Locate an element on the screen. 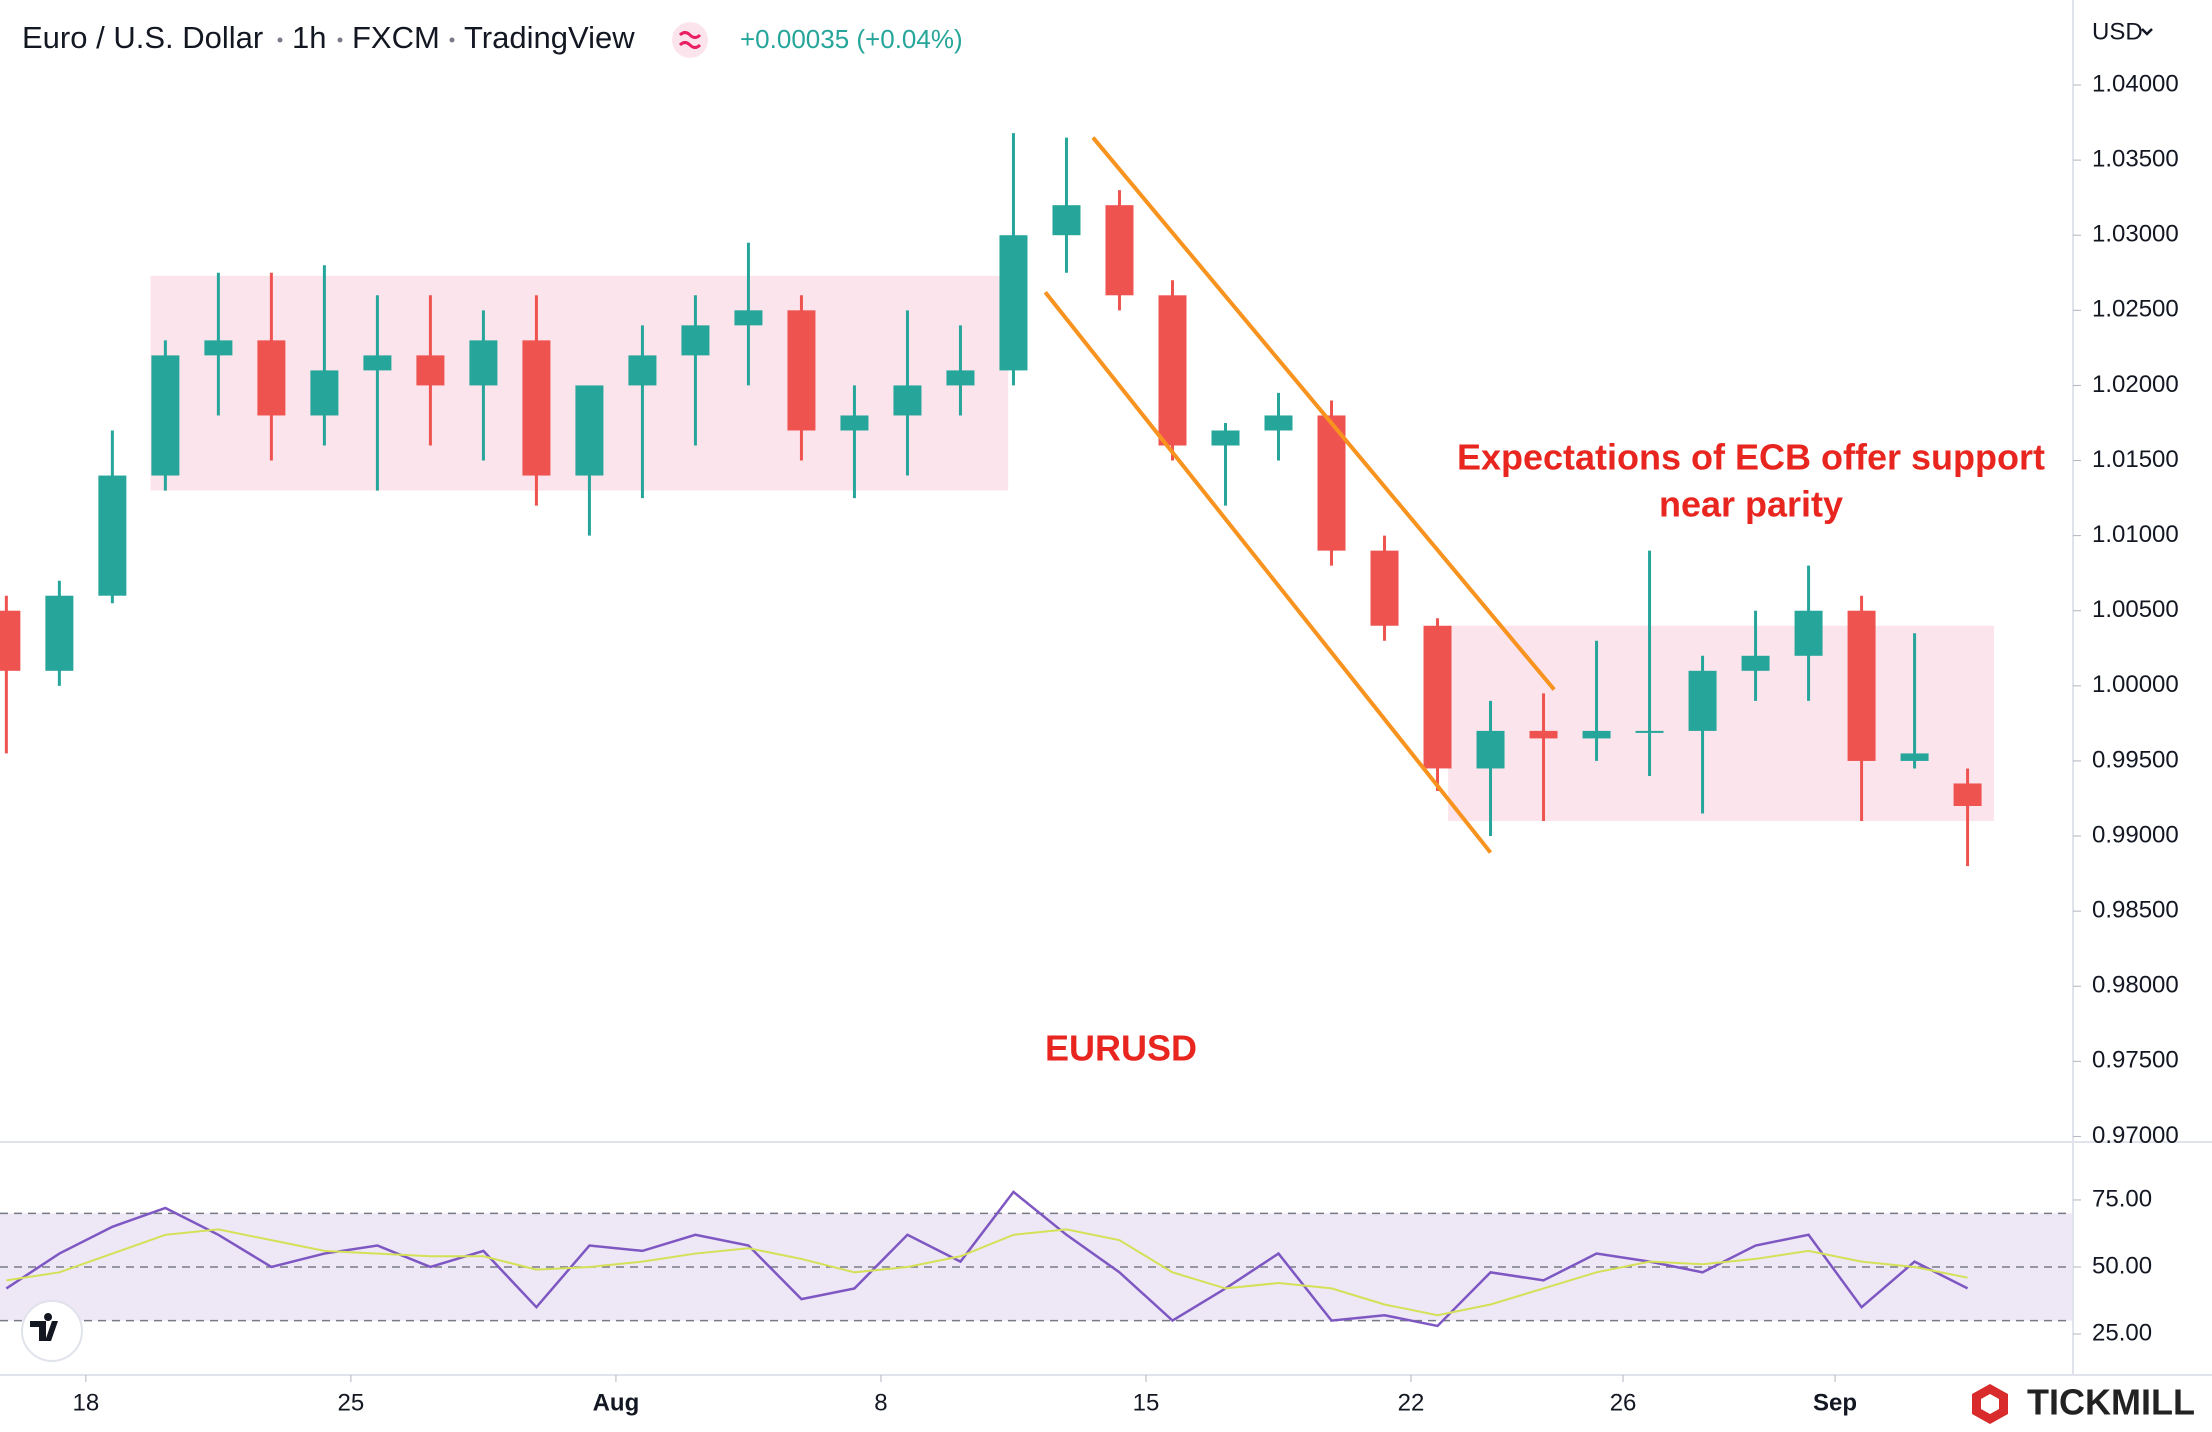 The image size is (2212, 1432). y-tick-label: 25.00 is located at coordinates (2122, 1332).